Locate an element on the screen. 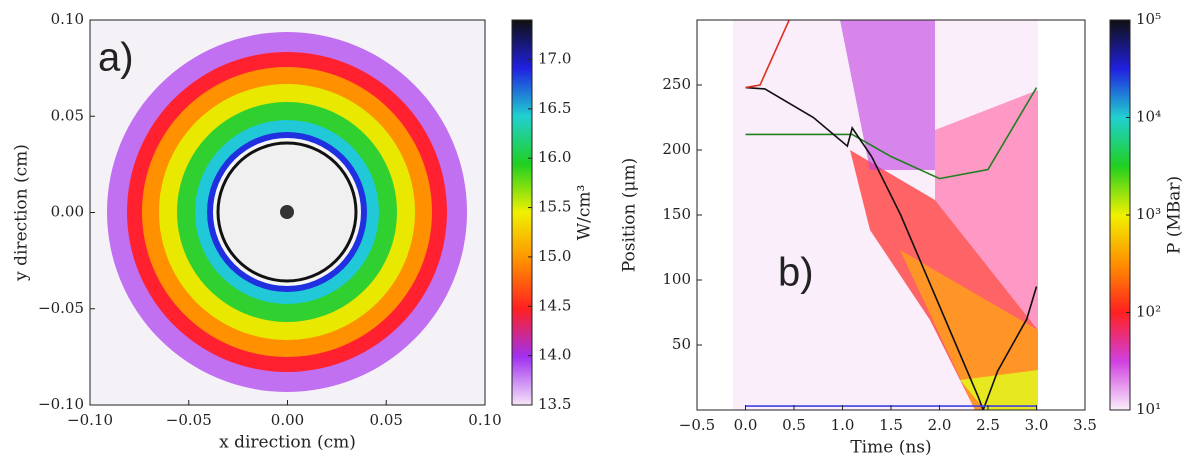 This screenshot has height=467, width=1192. y-tick-label: 0.05 is located at coordinates (67, 115).